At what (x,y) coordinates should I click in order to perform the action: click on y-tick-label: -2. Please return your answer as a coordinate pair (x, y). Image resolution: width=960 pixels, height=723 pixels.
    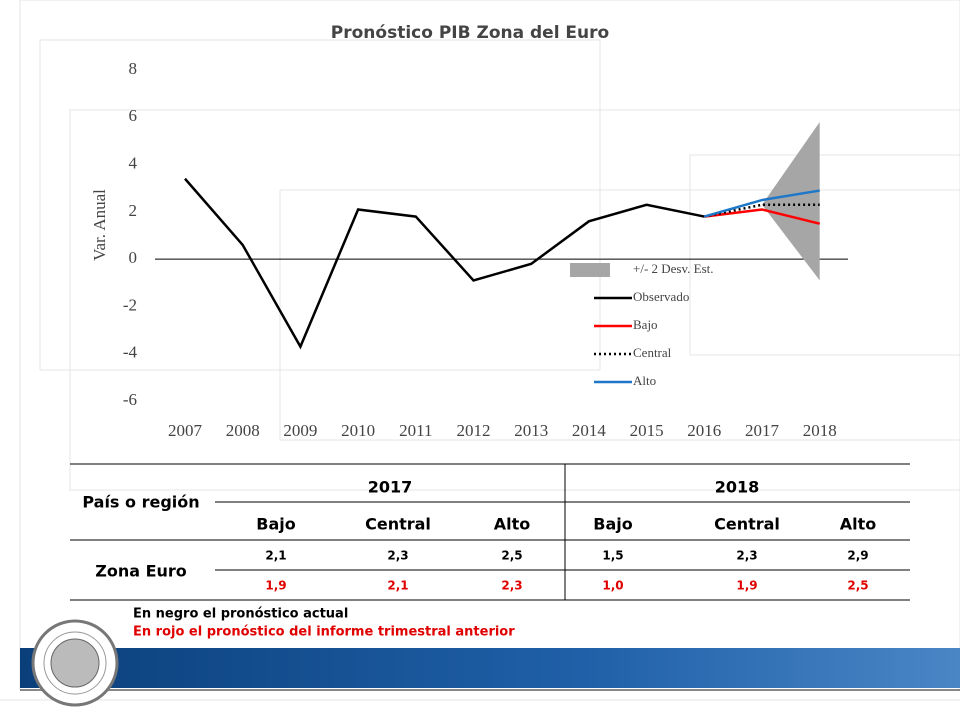
    Looking at the image, I should click on (130, 304).